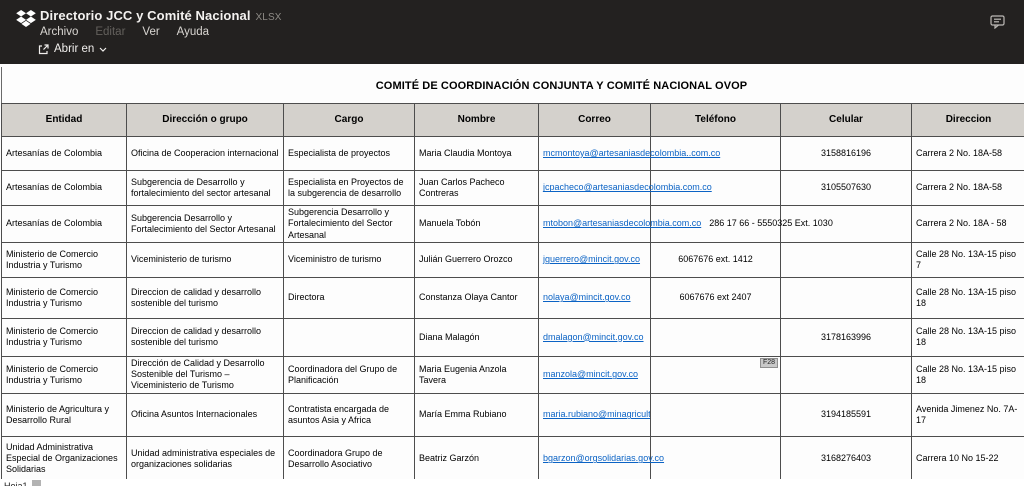 Image resolution: width=1024 pixels, height=486 pixels. I want to click on cell-cargo, so click(349, 337).